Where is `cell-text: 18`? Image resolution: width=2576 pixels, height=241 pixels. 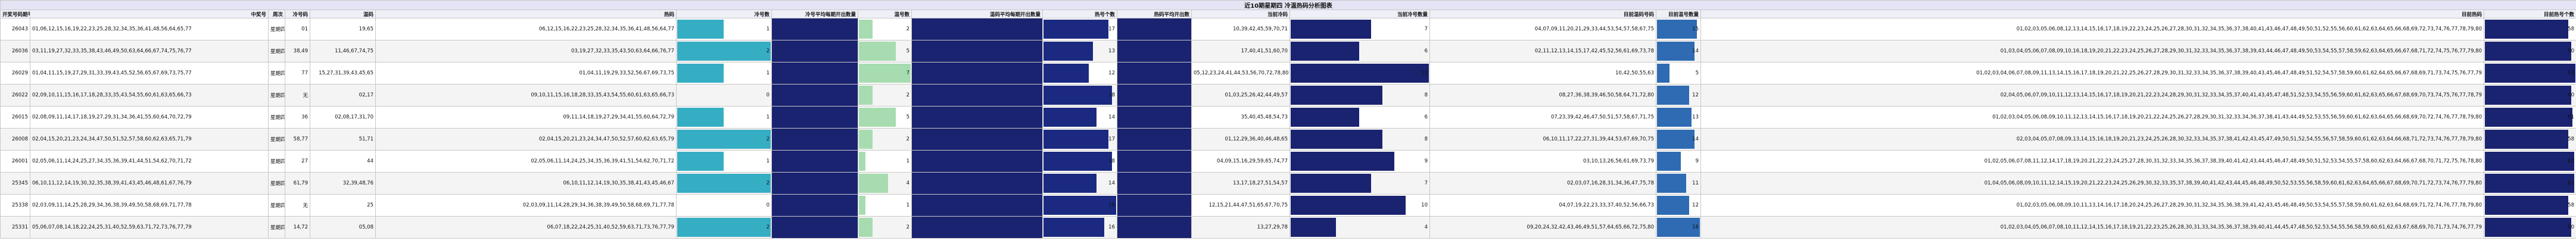 cell-text: 18 is located at coordinates (1111, 161).